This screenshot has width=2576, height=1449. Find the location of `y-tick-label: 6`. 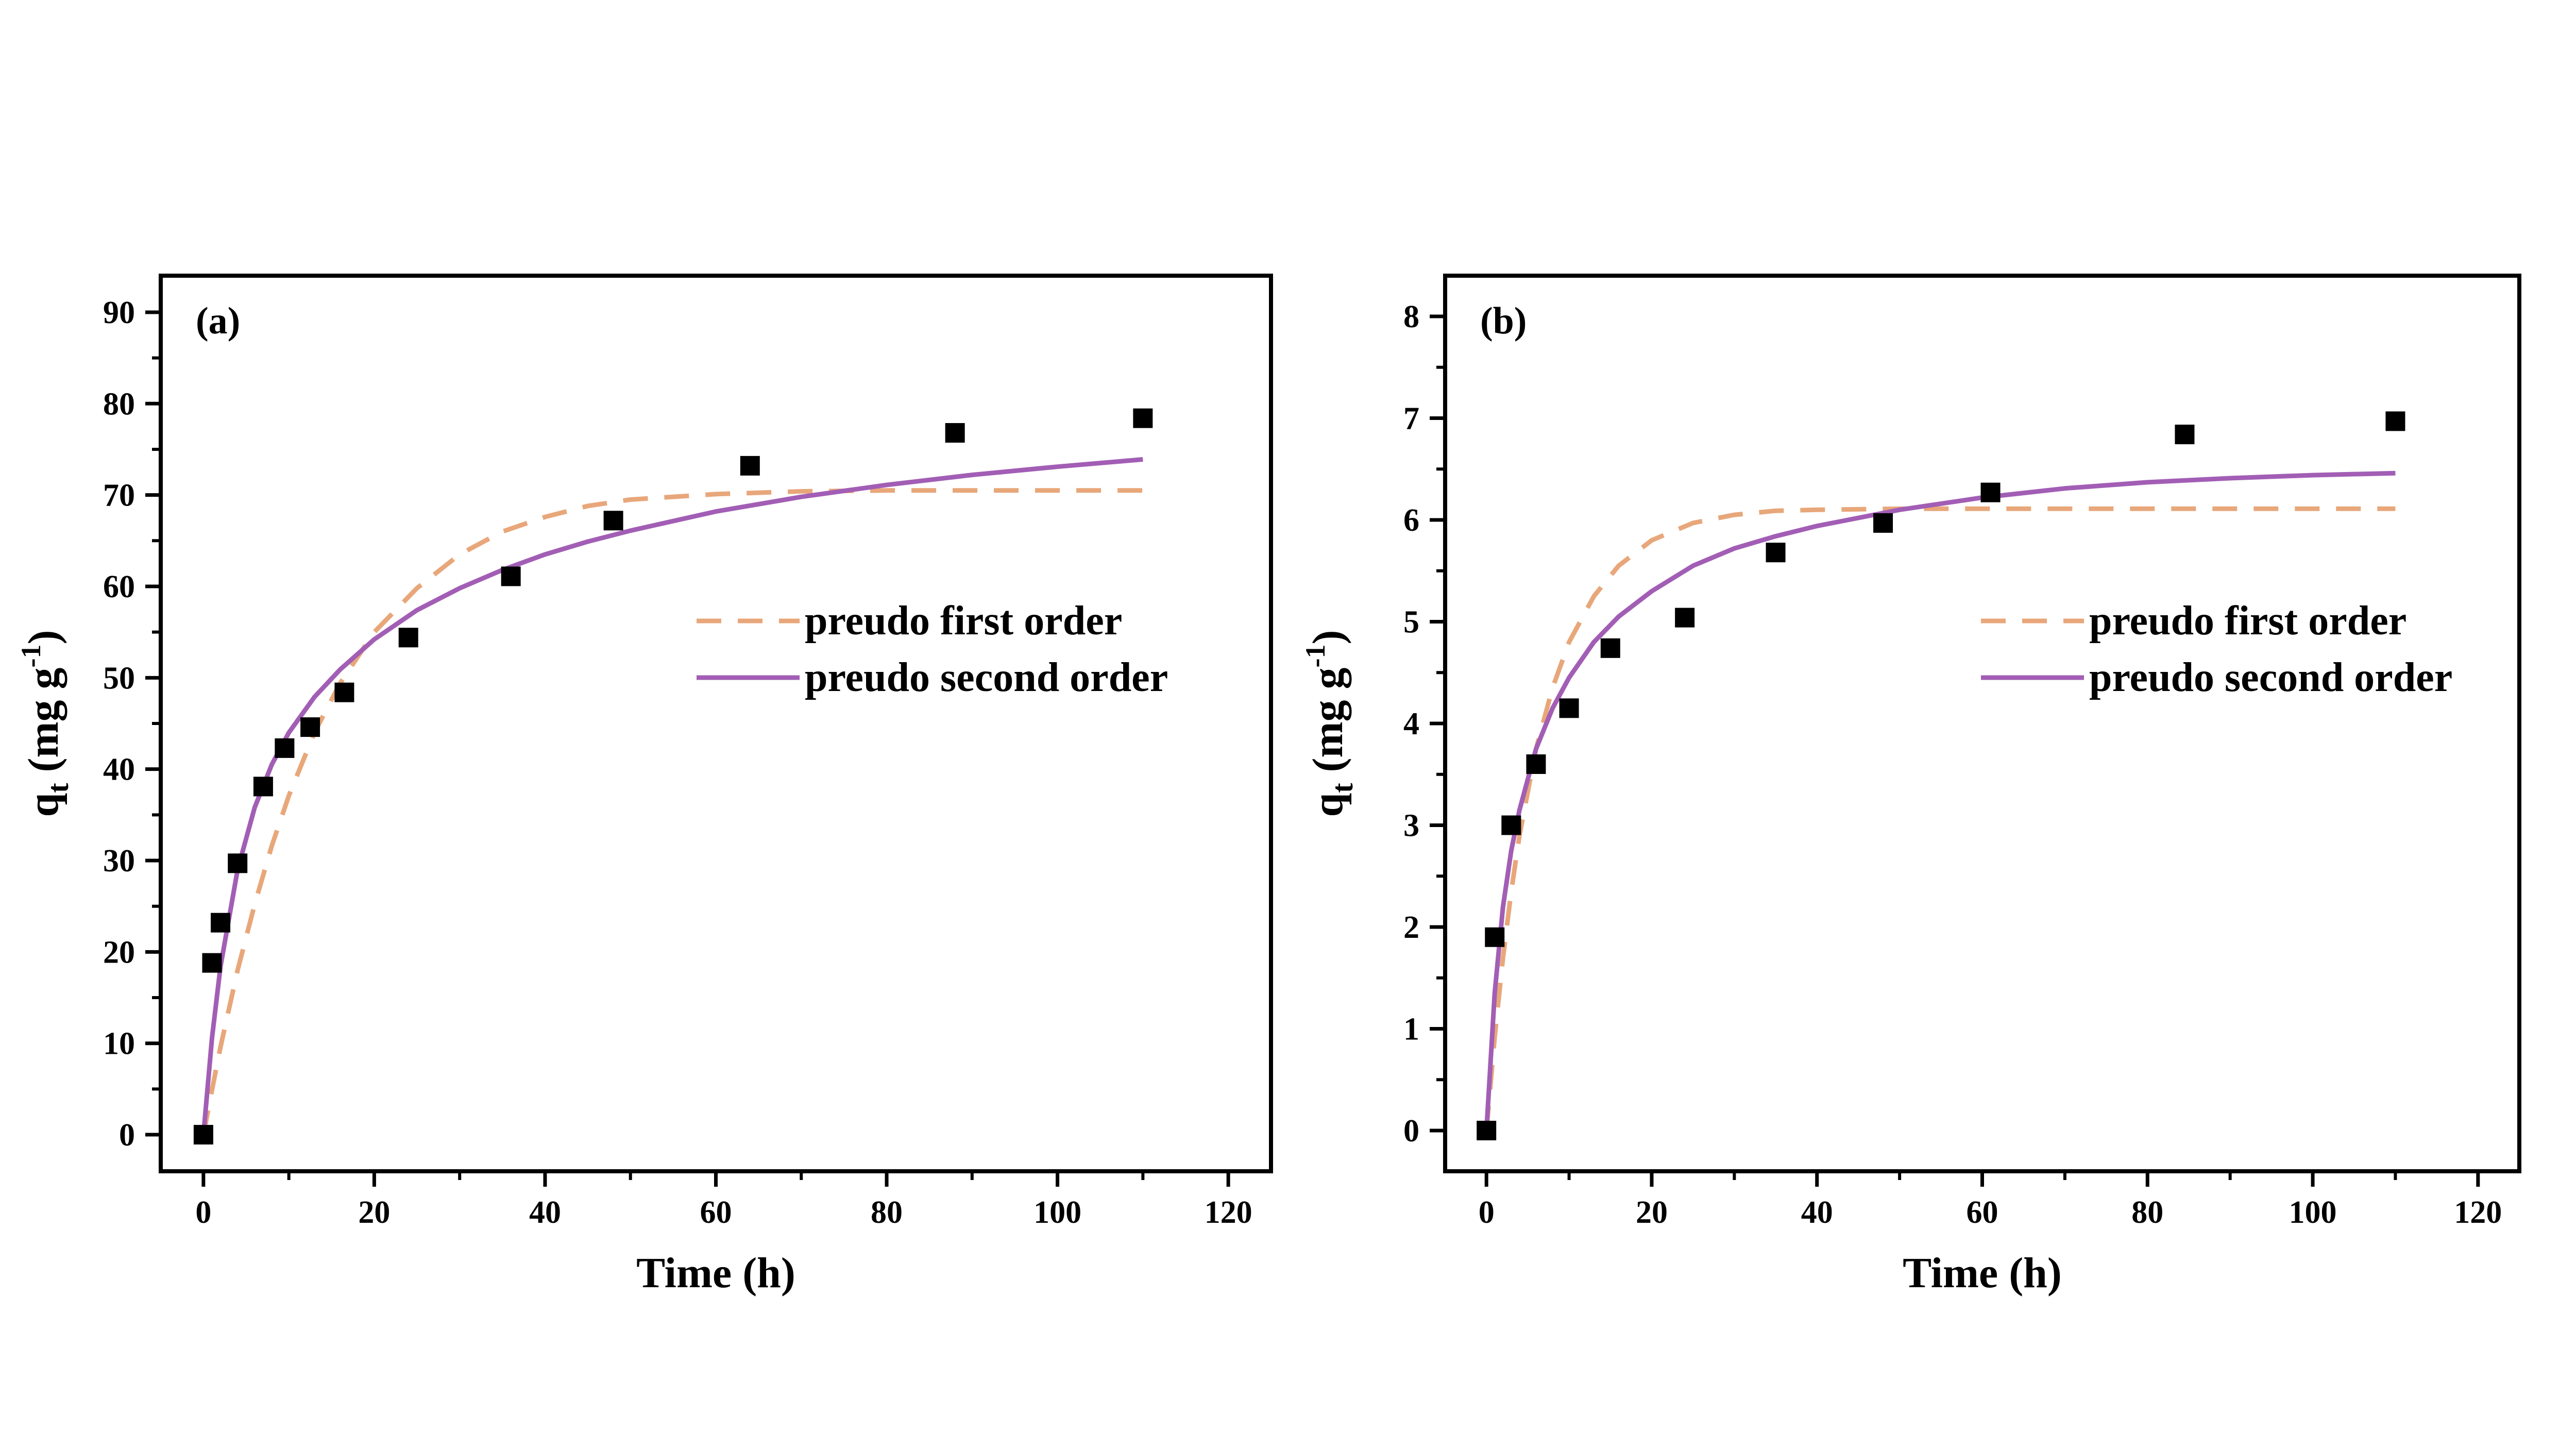

y-tick-label: 6 is located at coordinates (1411, 520).